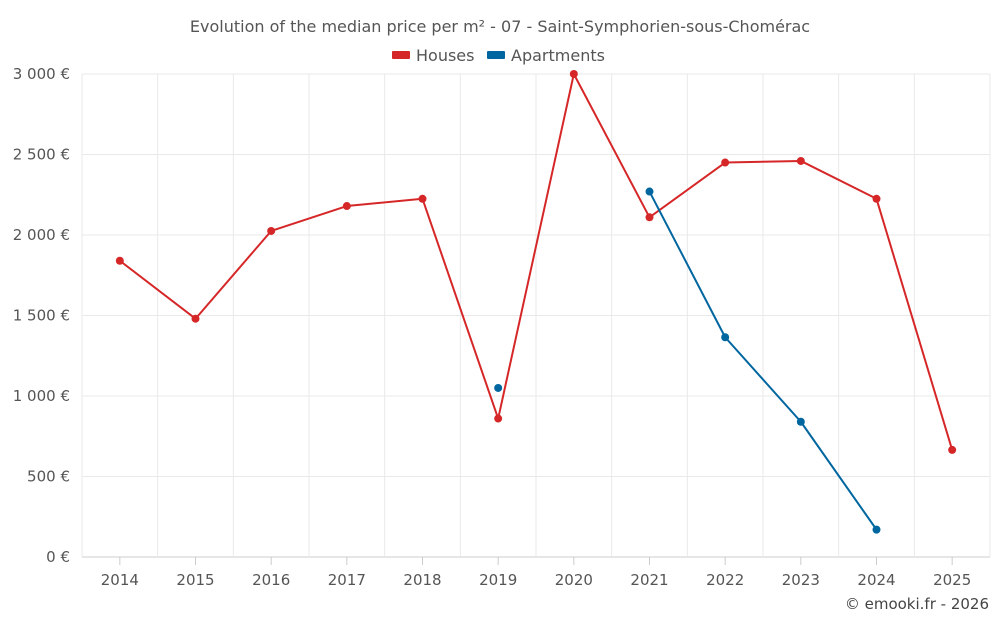 The width and height of the screenshot is (1000, 625). Describe the element at coordinates (41, 74) in the screenshot. I see `y-tick-label: 3 000 €` at that location.